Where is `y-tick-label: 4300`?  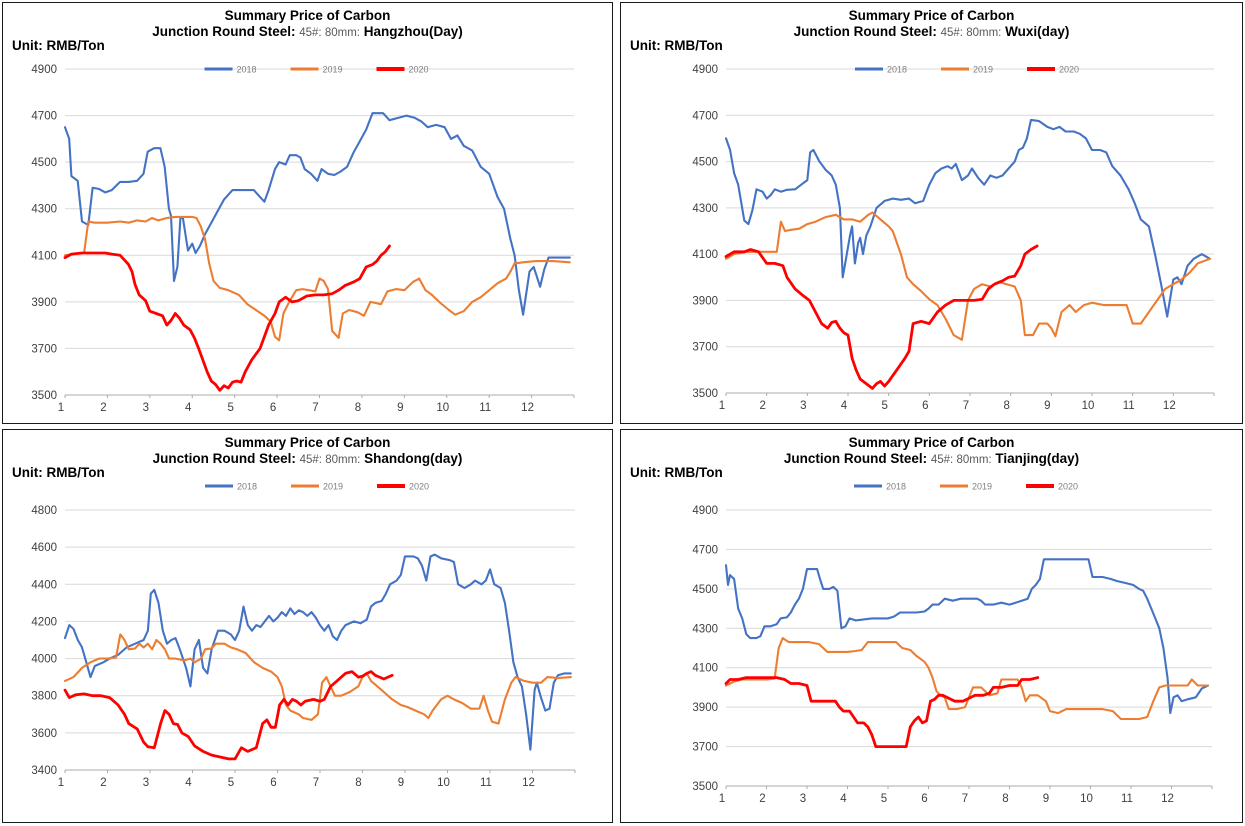
y-tick-label: 4300 is located at coordinates (705, 209).